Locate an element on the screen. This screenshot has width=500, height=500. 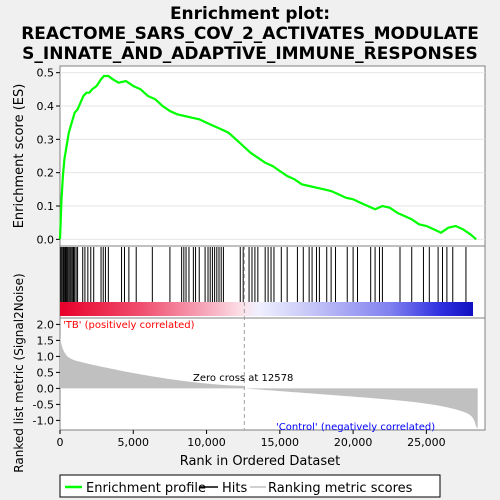
x-axis-label: Rank in Ordered Dataset is located at coordinates (260, 461).